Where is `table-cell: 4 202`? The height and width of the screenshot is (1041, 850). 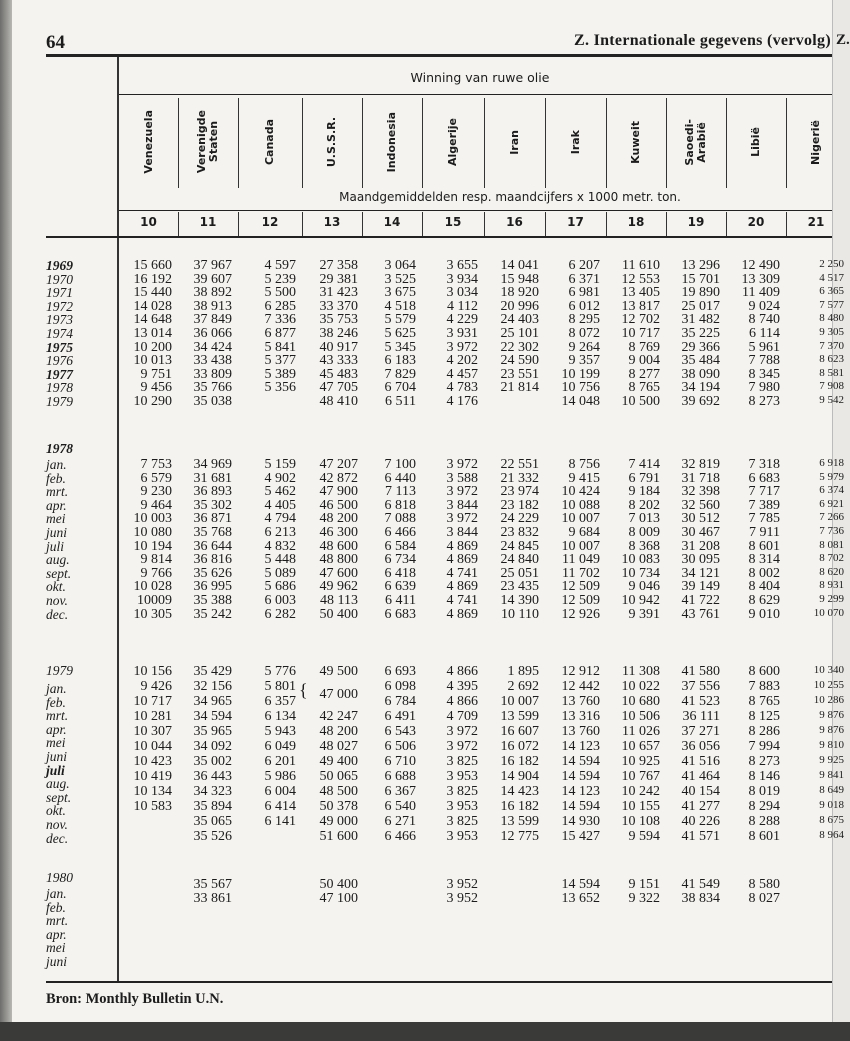
table-cell: 4 202 is located at coordinates (462, 361).